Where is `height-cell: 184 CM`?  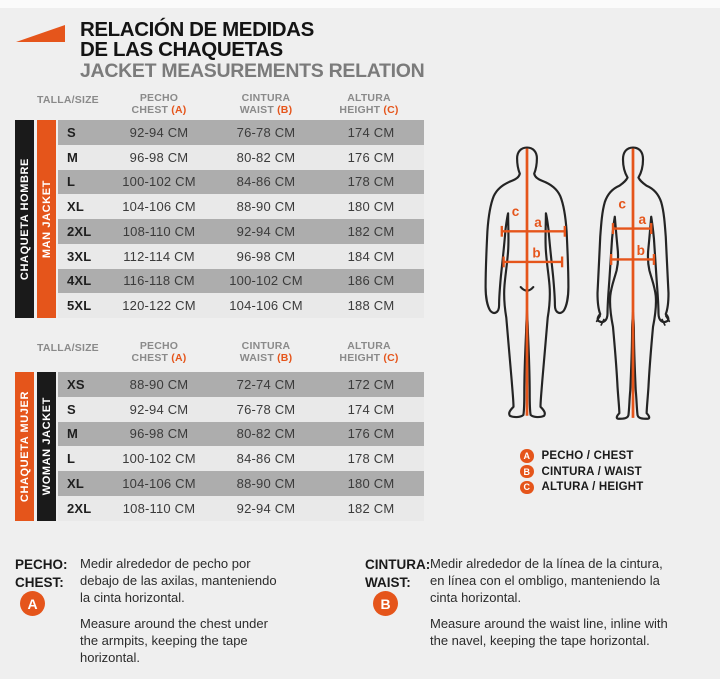
height-cell: 184 CM is located at coordinates (371, 256).